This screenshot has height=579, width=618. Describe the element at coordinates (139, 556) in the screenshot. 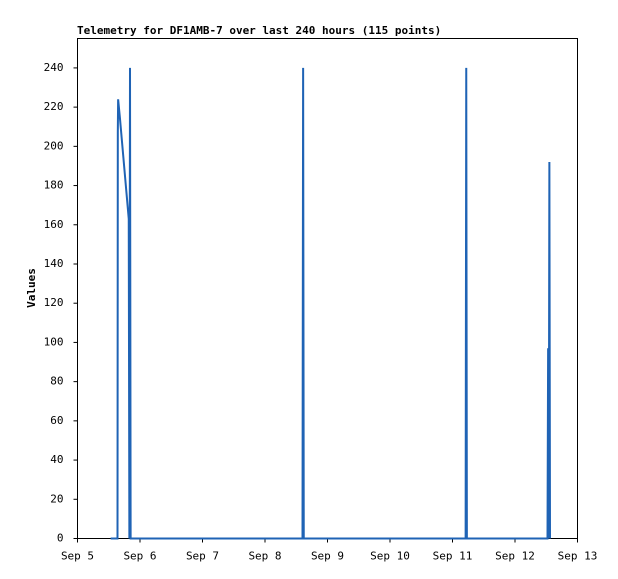

I see `x-tick-label: Sep 6` at that location.